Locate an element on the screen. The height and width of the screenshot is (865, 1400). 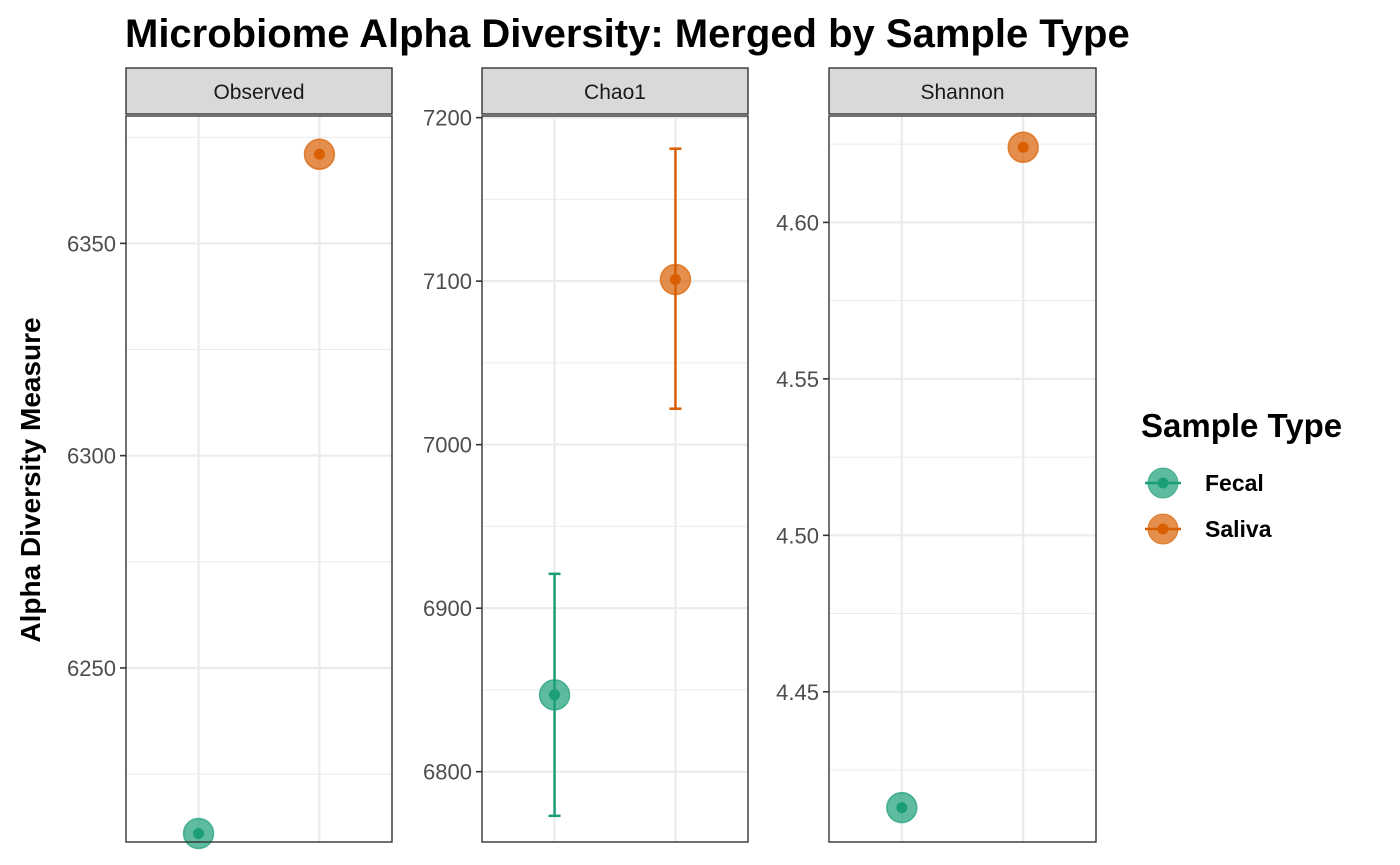
facet-strip-label: Shannon is located at coordinates (962, 92).